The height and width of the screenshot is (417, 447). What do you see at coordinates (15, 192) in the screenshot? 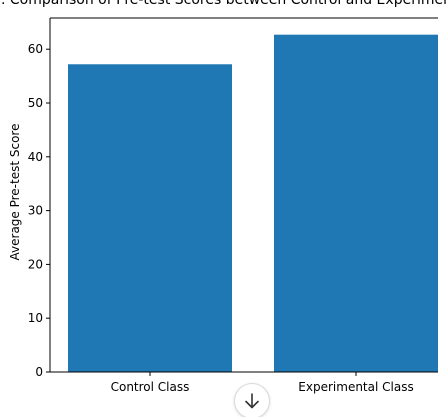
I see `y-axis-label: Average Pre-test Score` at bounding box center [15, 192].